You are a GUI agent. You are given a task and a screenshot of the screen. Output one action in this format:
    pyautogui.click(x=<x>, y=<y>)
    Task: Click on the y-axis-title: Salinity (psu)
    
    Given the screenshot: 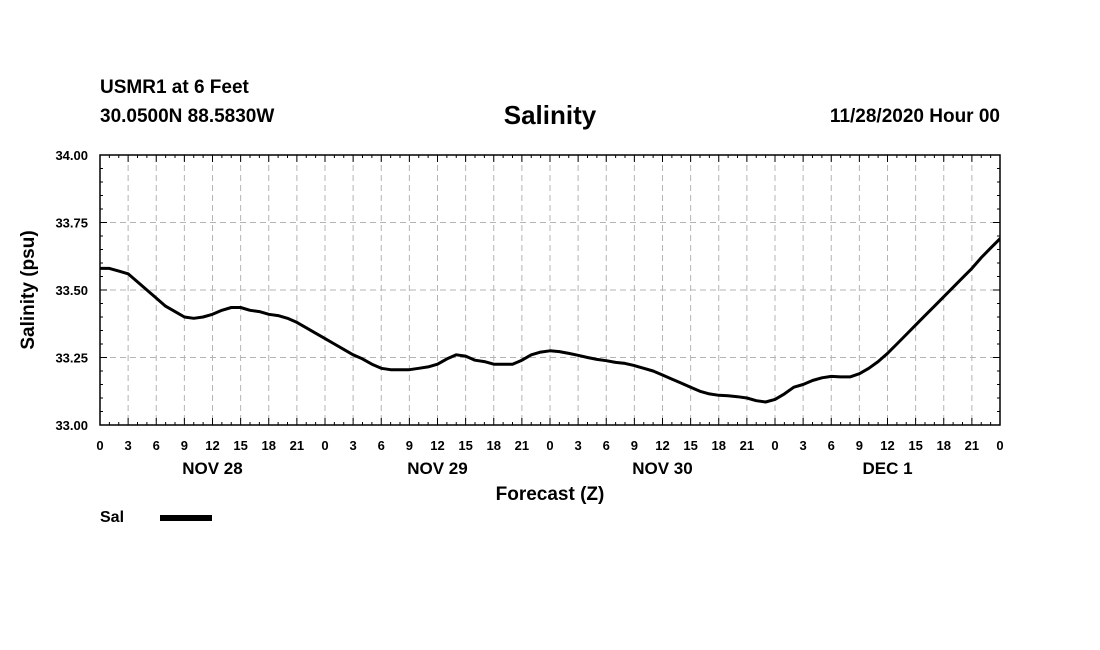 What is the action you would take?
    pyautogui.click(x=28, y=289)
    